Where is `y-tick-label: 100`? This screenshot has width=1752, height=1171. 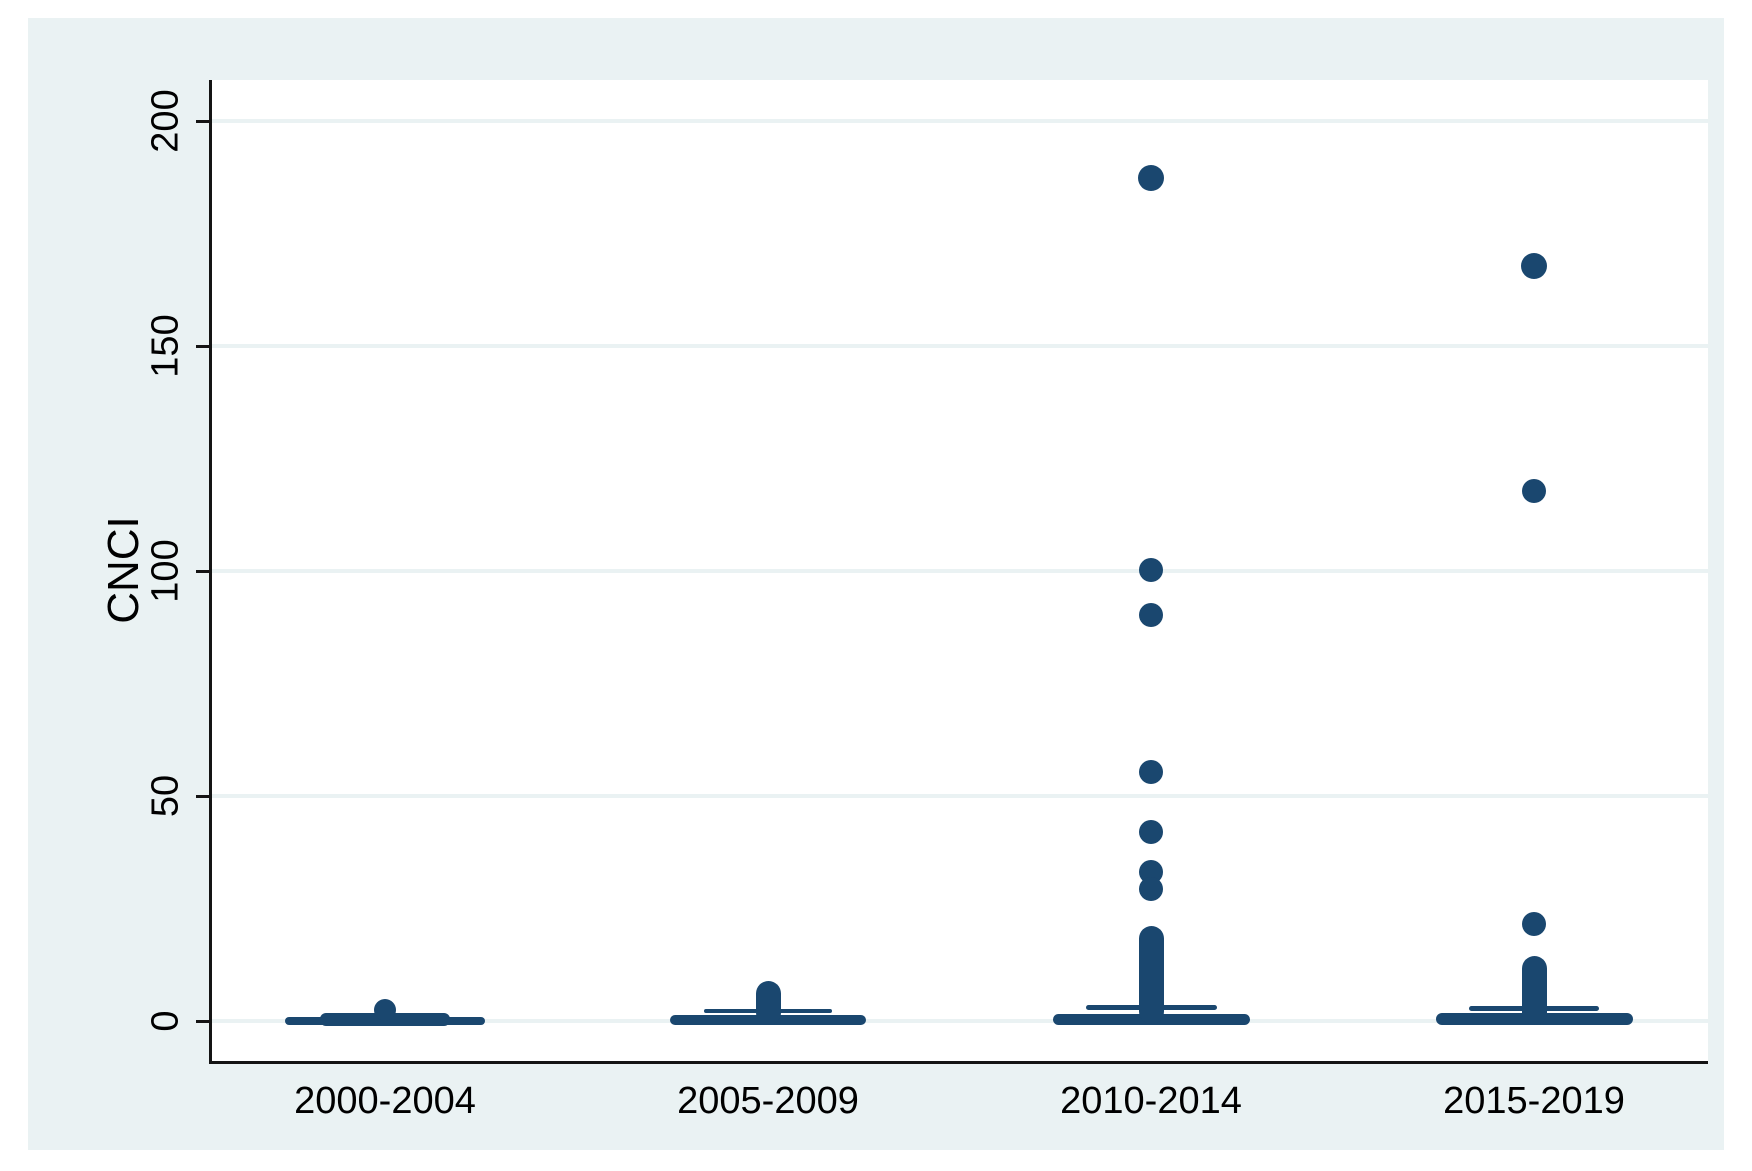
y-tick-label: 100 is located at coordinates (165, 571).